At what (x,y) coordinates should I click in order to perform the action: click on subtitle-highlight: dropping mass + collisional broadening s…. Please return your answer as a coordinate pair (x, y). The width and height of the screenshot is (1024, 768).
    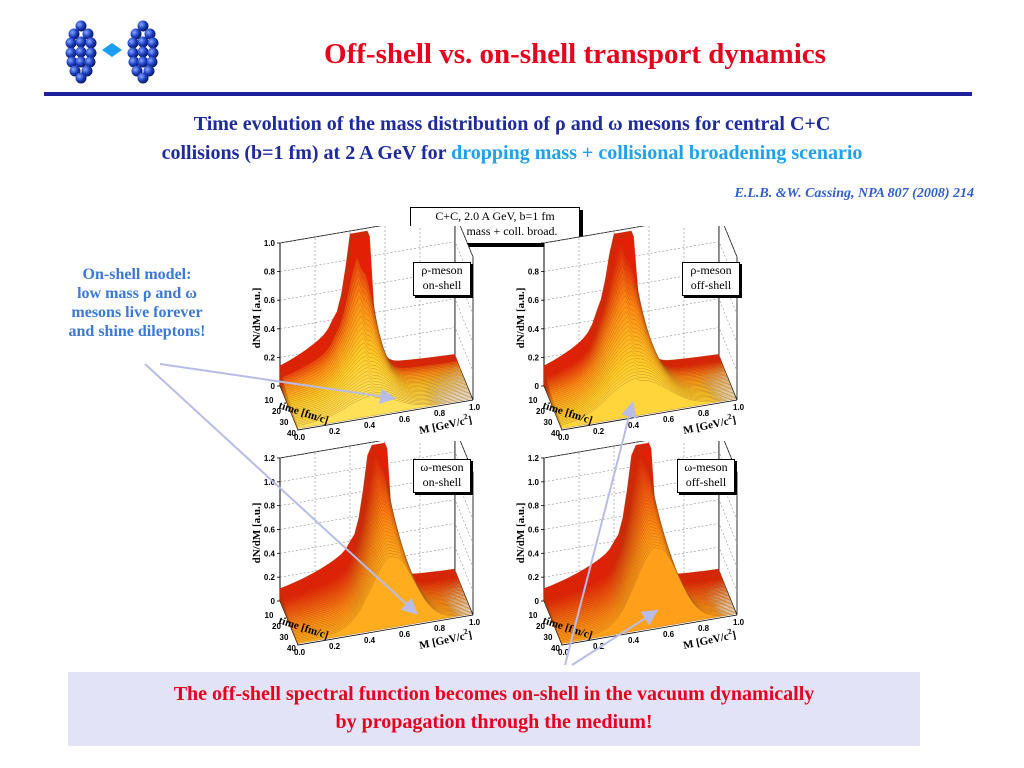
    Looking at the image, I should click on (657, 153).